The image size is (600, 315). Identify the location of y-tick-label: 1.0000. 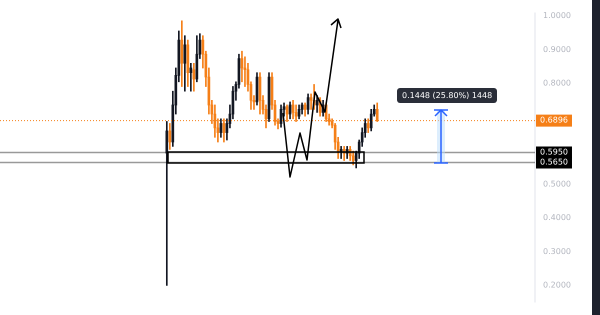
(557, 15).